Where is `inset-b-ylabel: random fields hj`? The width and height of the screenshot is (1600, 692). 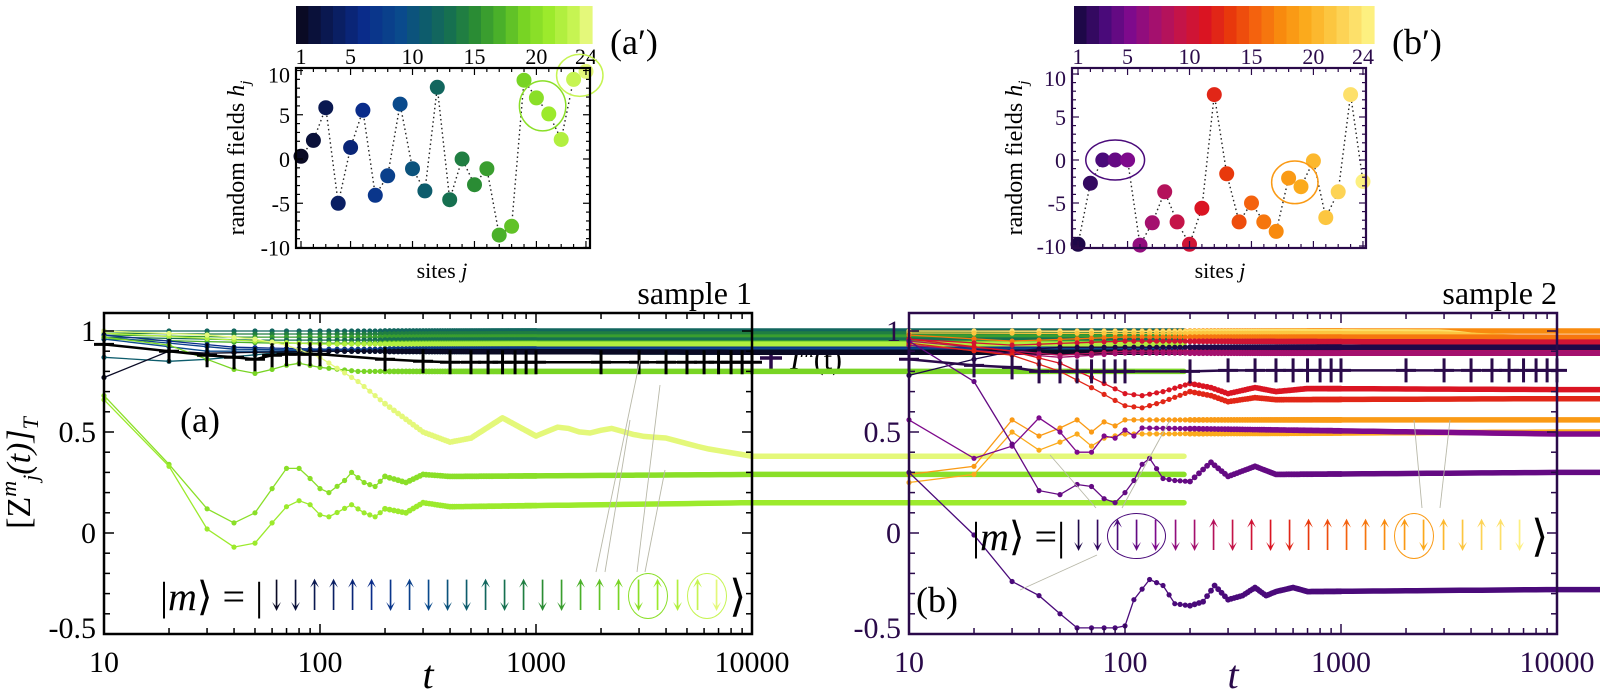
inset-b-ylabel: random fields hj is located at coordinates (1017, 158).